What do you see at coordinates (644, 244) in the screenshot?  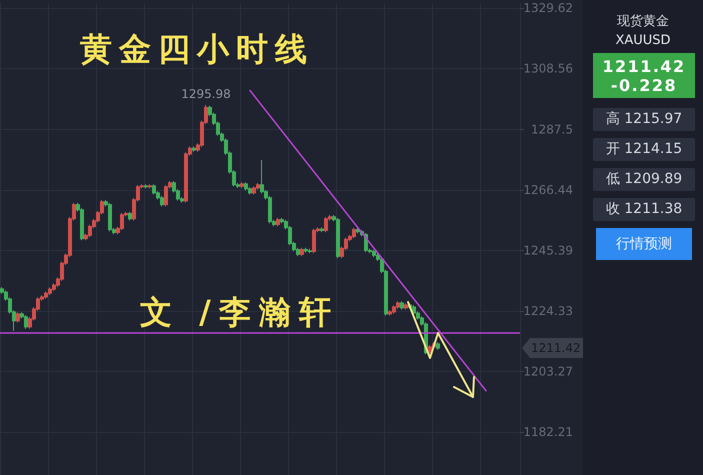 I see `forecast-button: 行情预测` at bounding box center [644, 244].